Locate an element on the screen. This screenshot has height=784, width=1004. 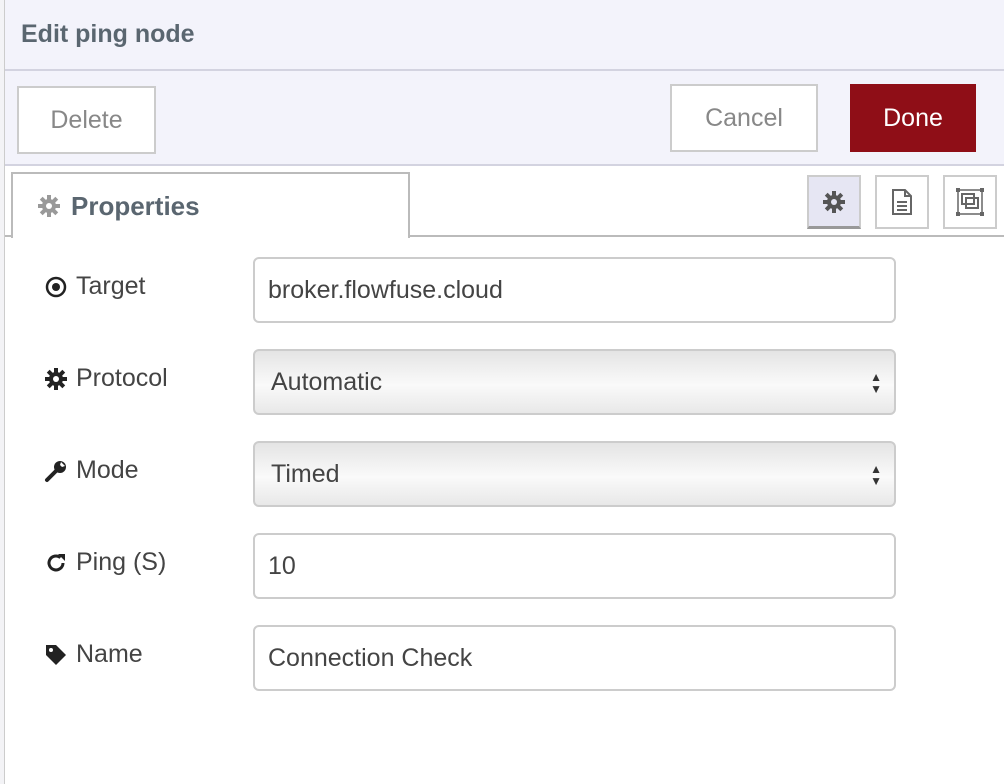
cancel-button: Cancel is located at coordinates (744, 118).